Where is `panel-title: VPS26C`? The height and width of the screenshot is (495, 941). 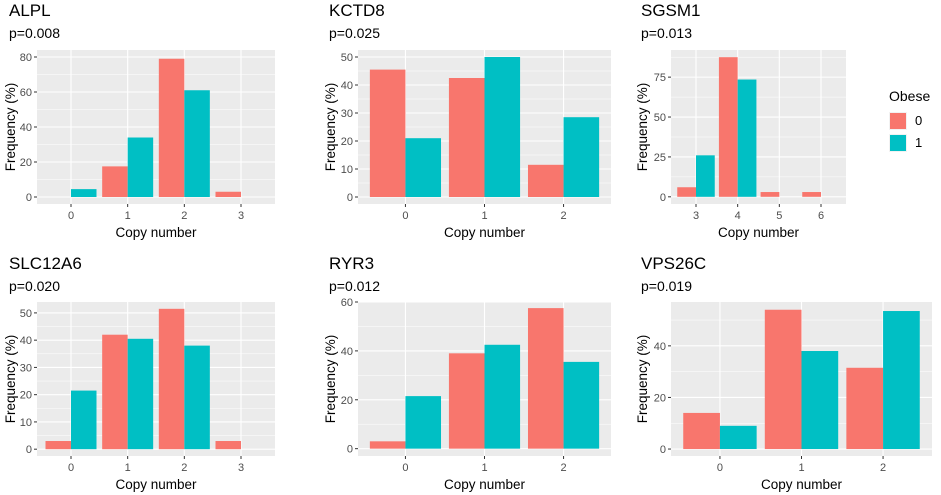
panel-title: VPS26C is located at coordinates (673, 263).